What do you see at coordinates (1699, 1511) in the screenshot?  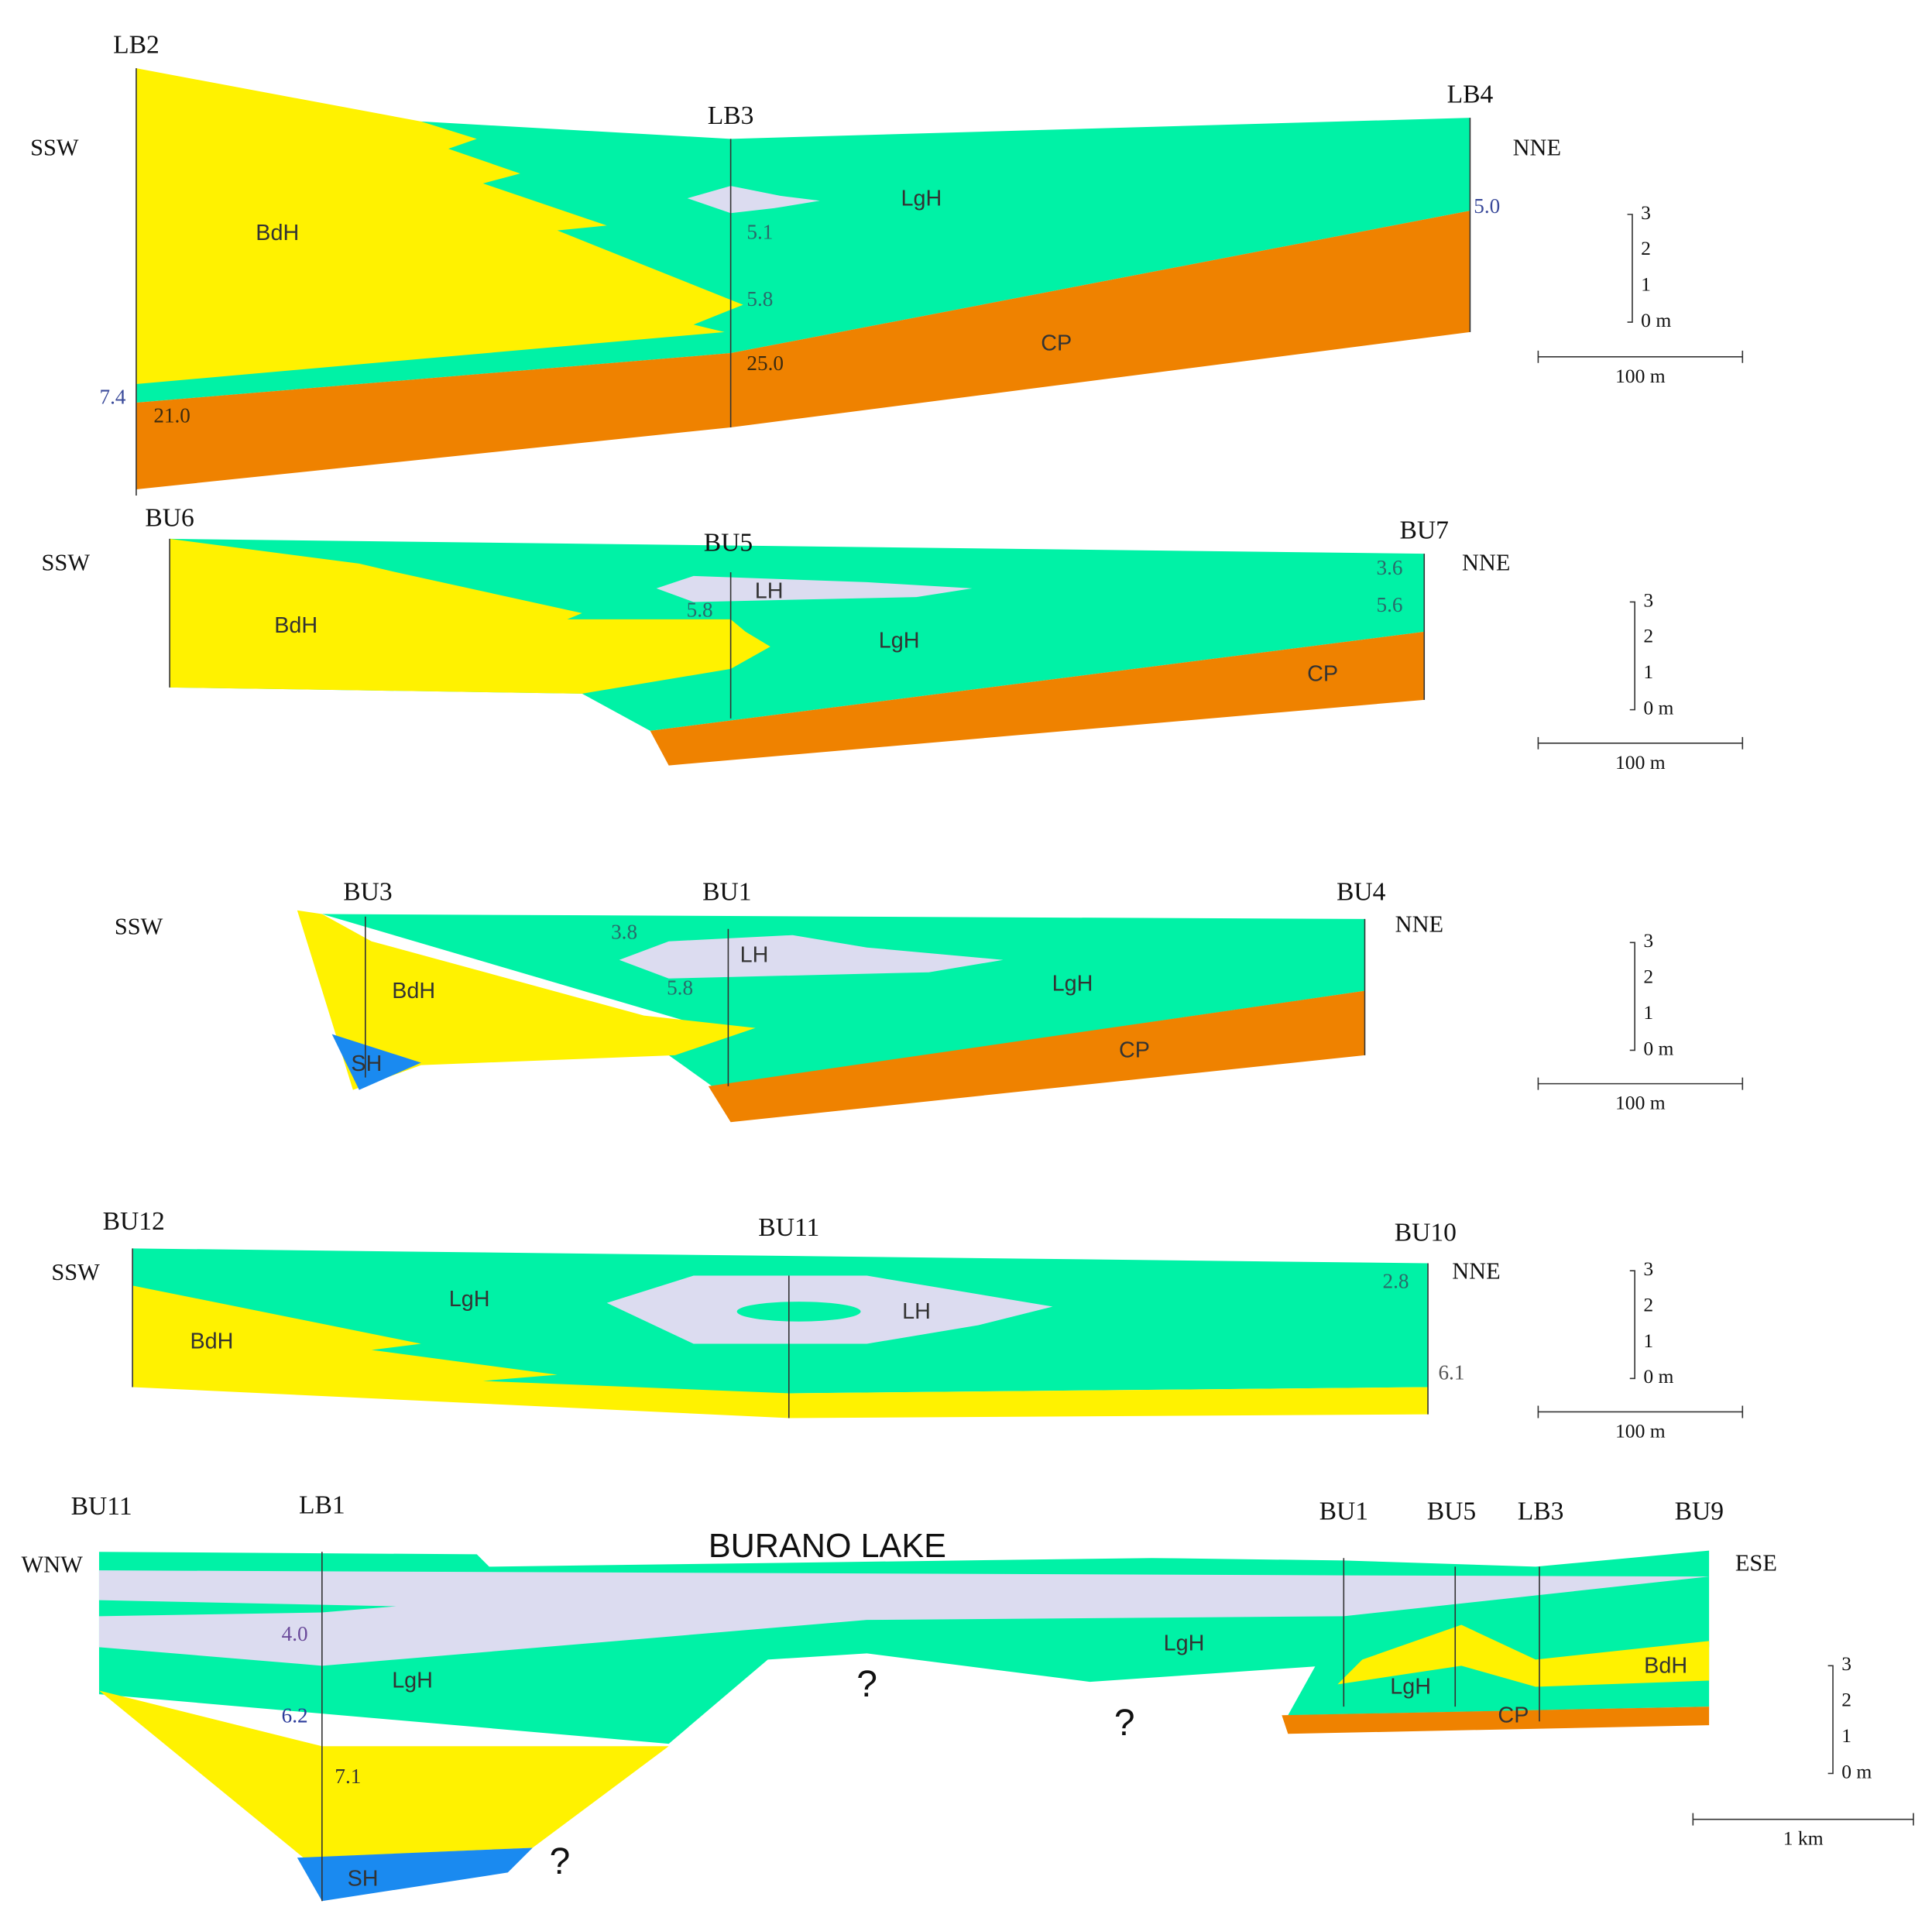 I see `borehole-label: BU9` at bounding box center [1699, 1511].